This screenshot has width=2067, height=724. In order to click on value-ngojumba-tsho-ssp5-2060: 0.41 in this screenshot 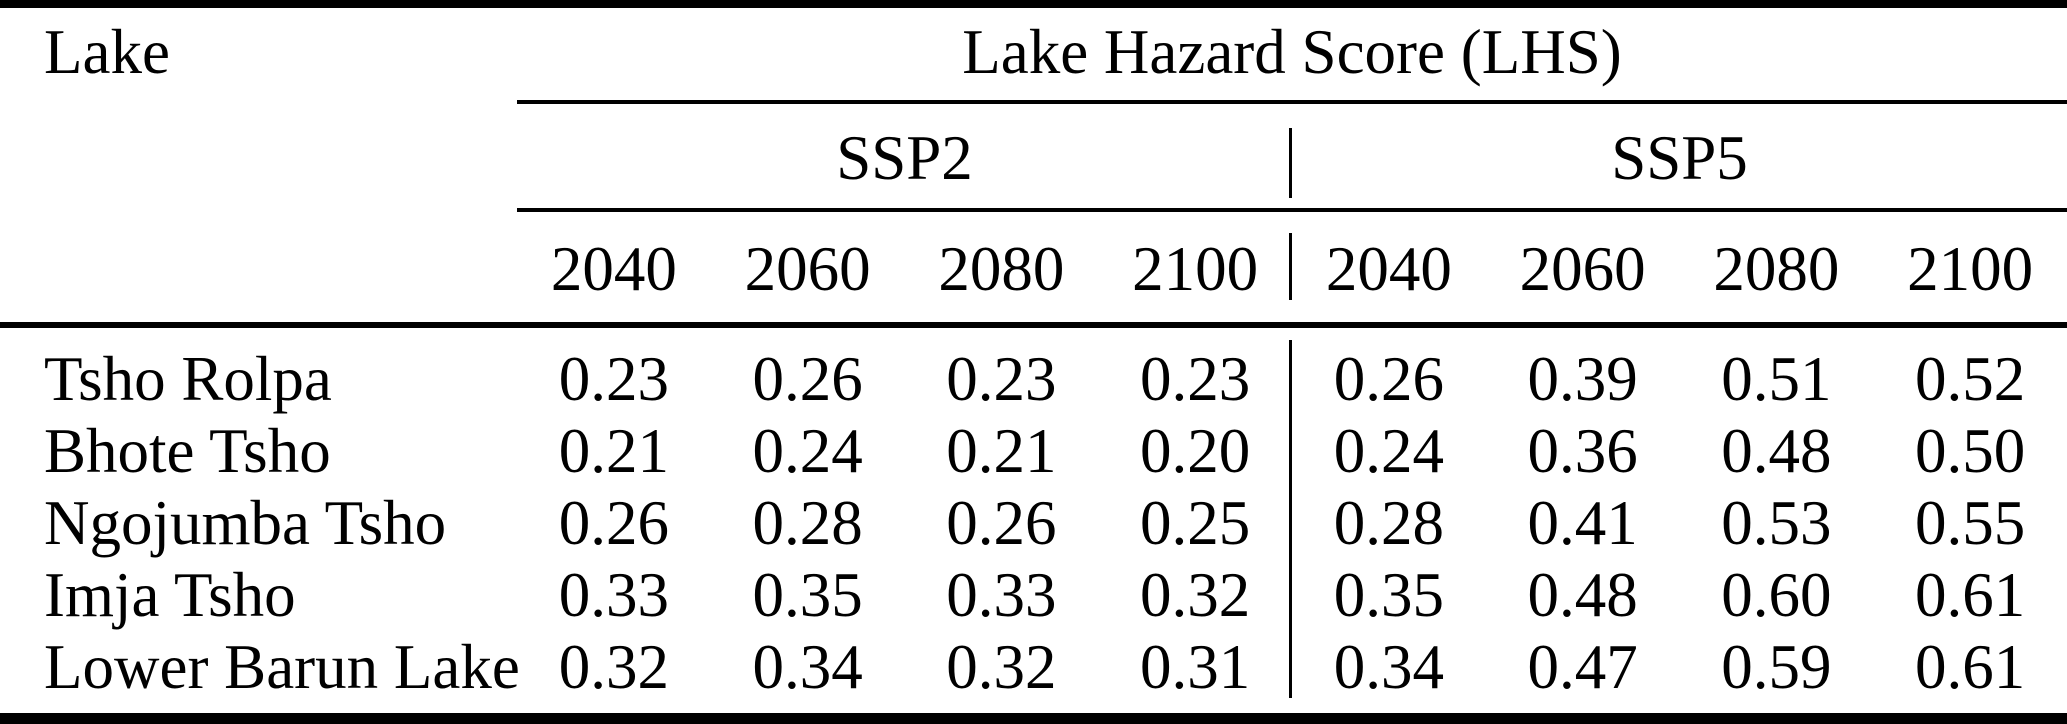, I will do `click(1582, 522)`.